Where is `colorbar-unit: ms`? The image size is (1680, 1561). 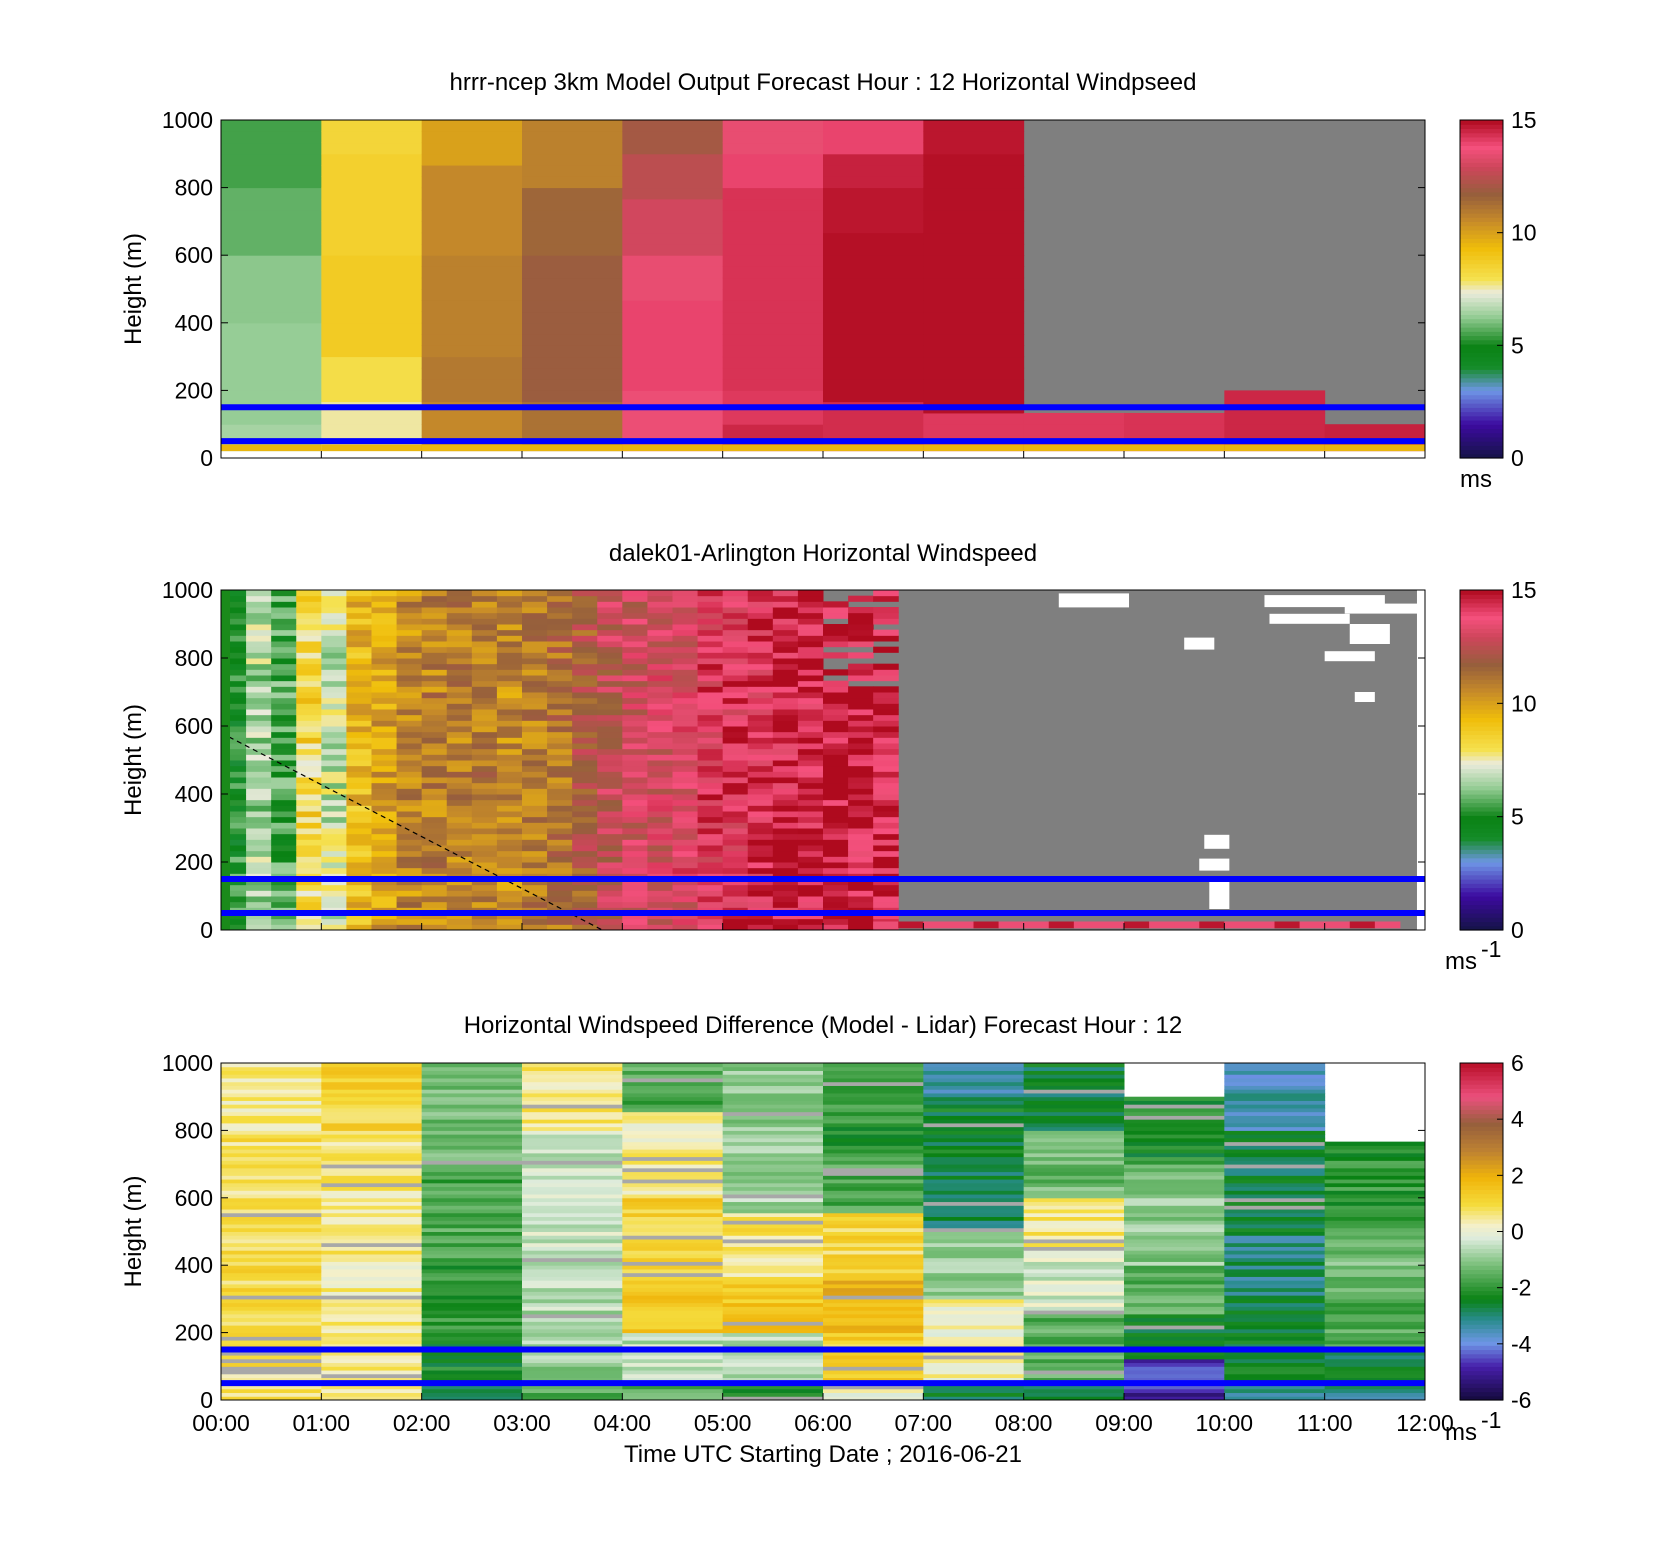 colorbar-unit: ms is located at coordinates (1461, 1432).